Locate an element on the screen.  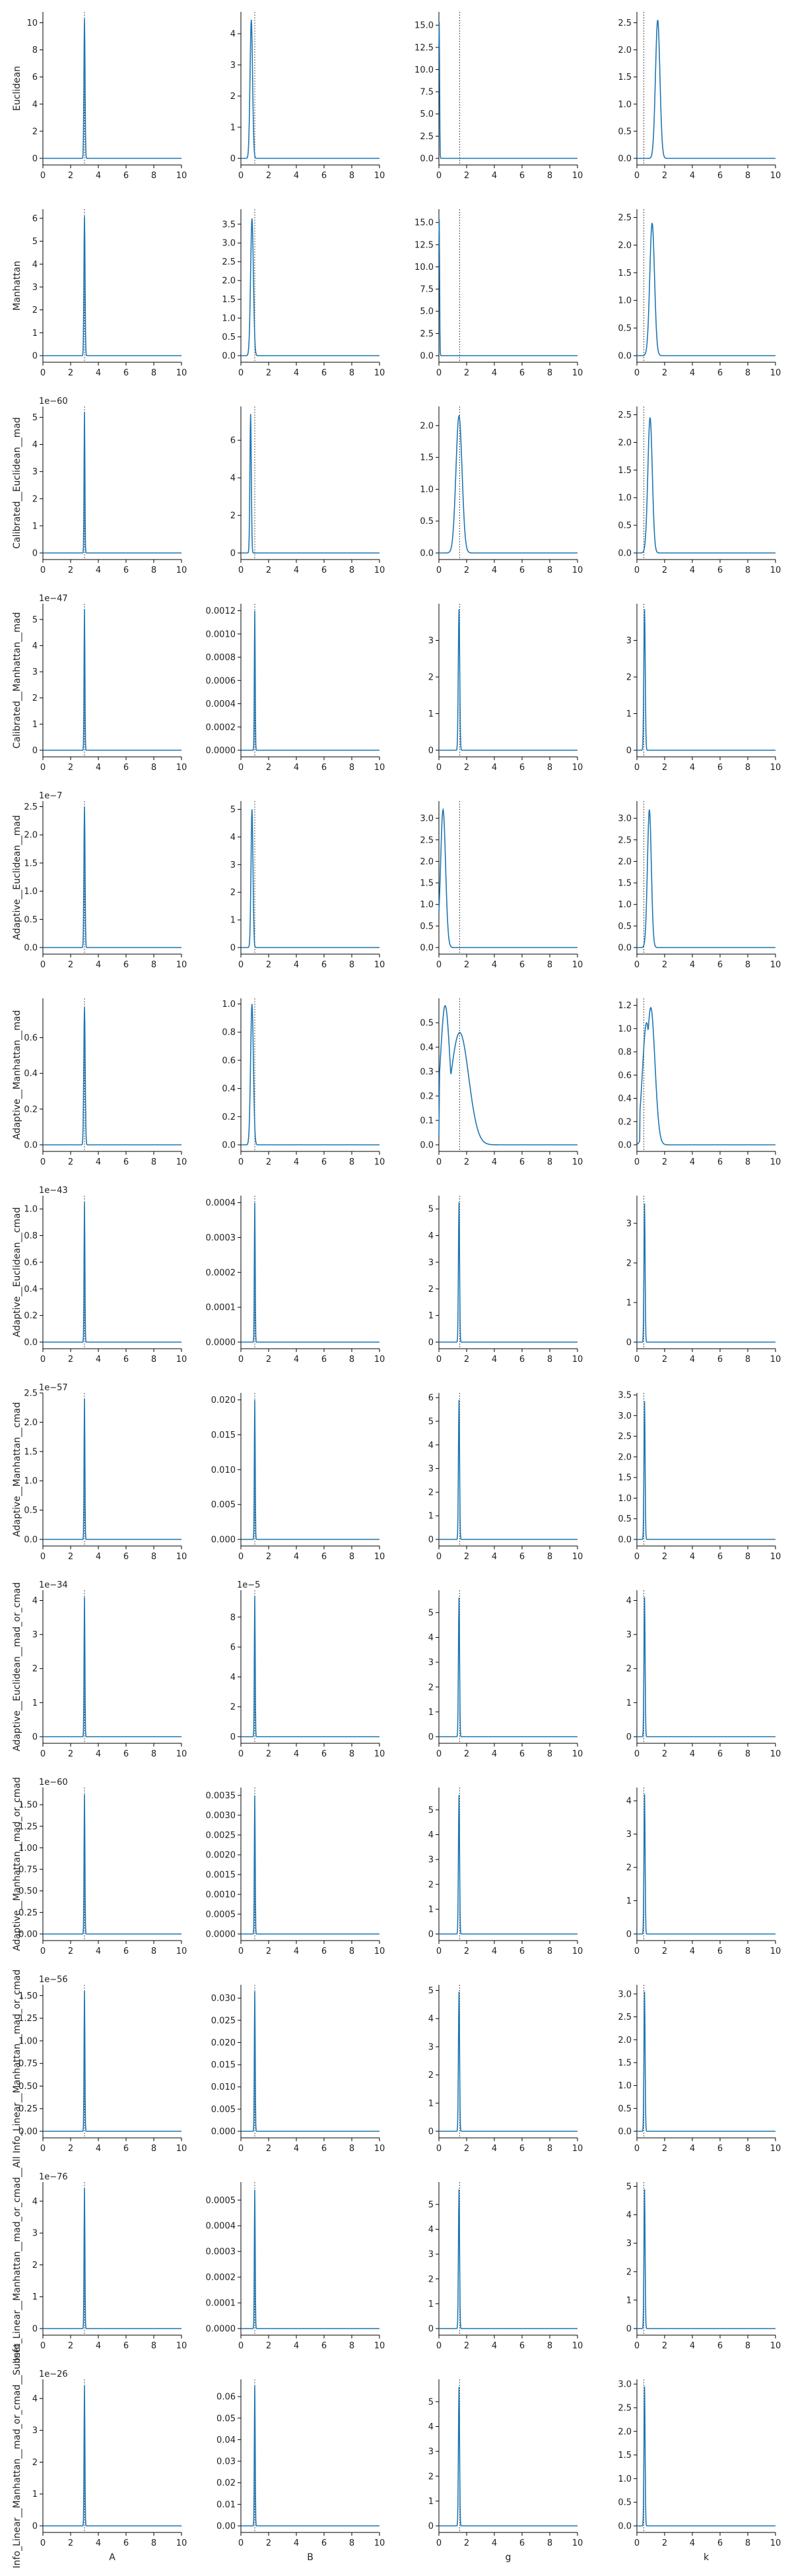
y-tick-label: 0.5 is located at coordinates (625, 526).